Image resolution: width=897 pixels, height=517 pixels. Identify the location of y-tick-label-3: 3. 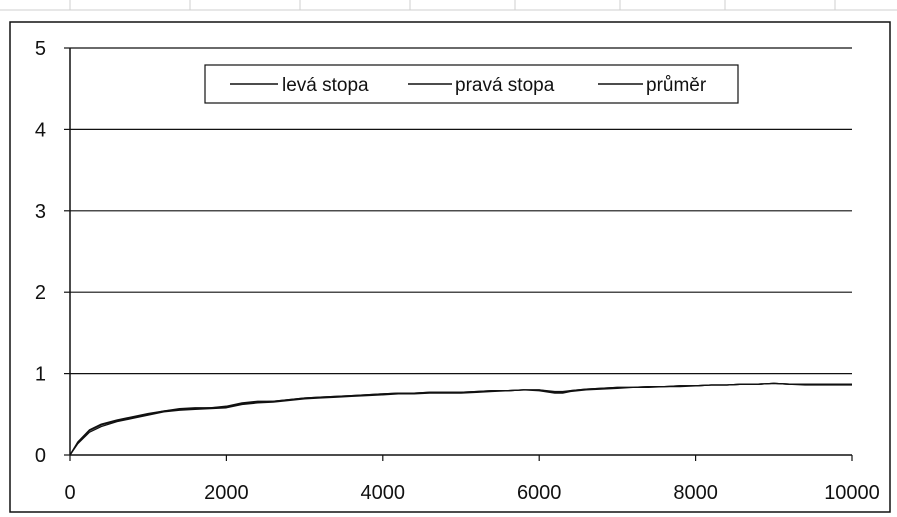
(40, 212).